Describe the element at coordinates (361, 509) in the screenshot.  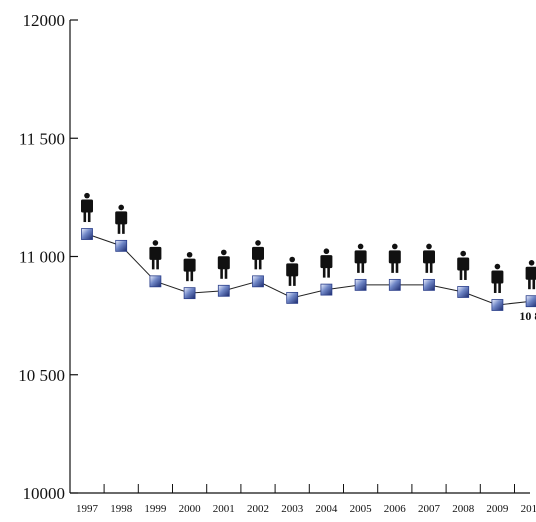
I see `x-tick-label: 2005` at that location.